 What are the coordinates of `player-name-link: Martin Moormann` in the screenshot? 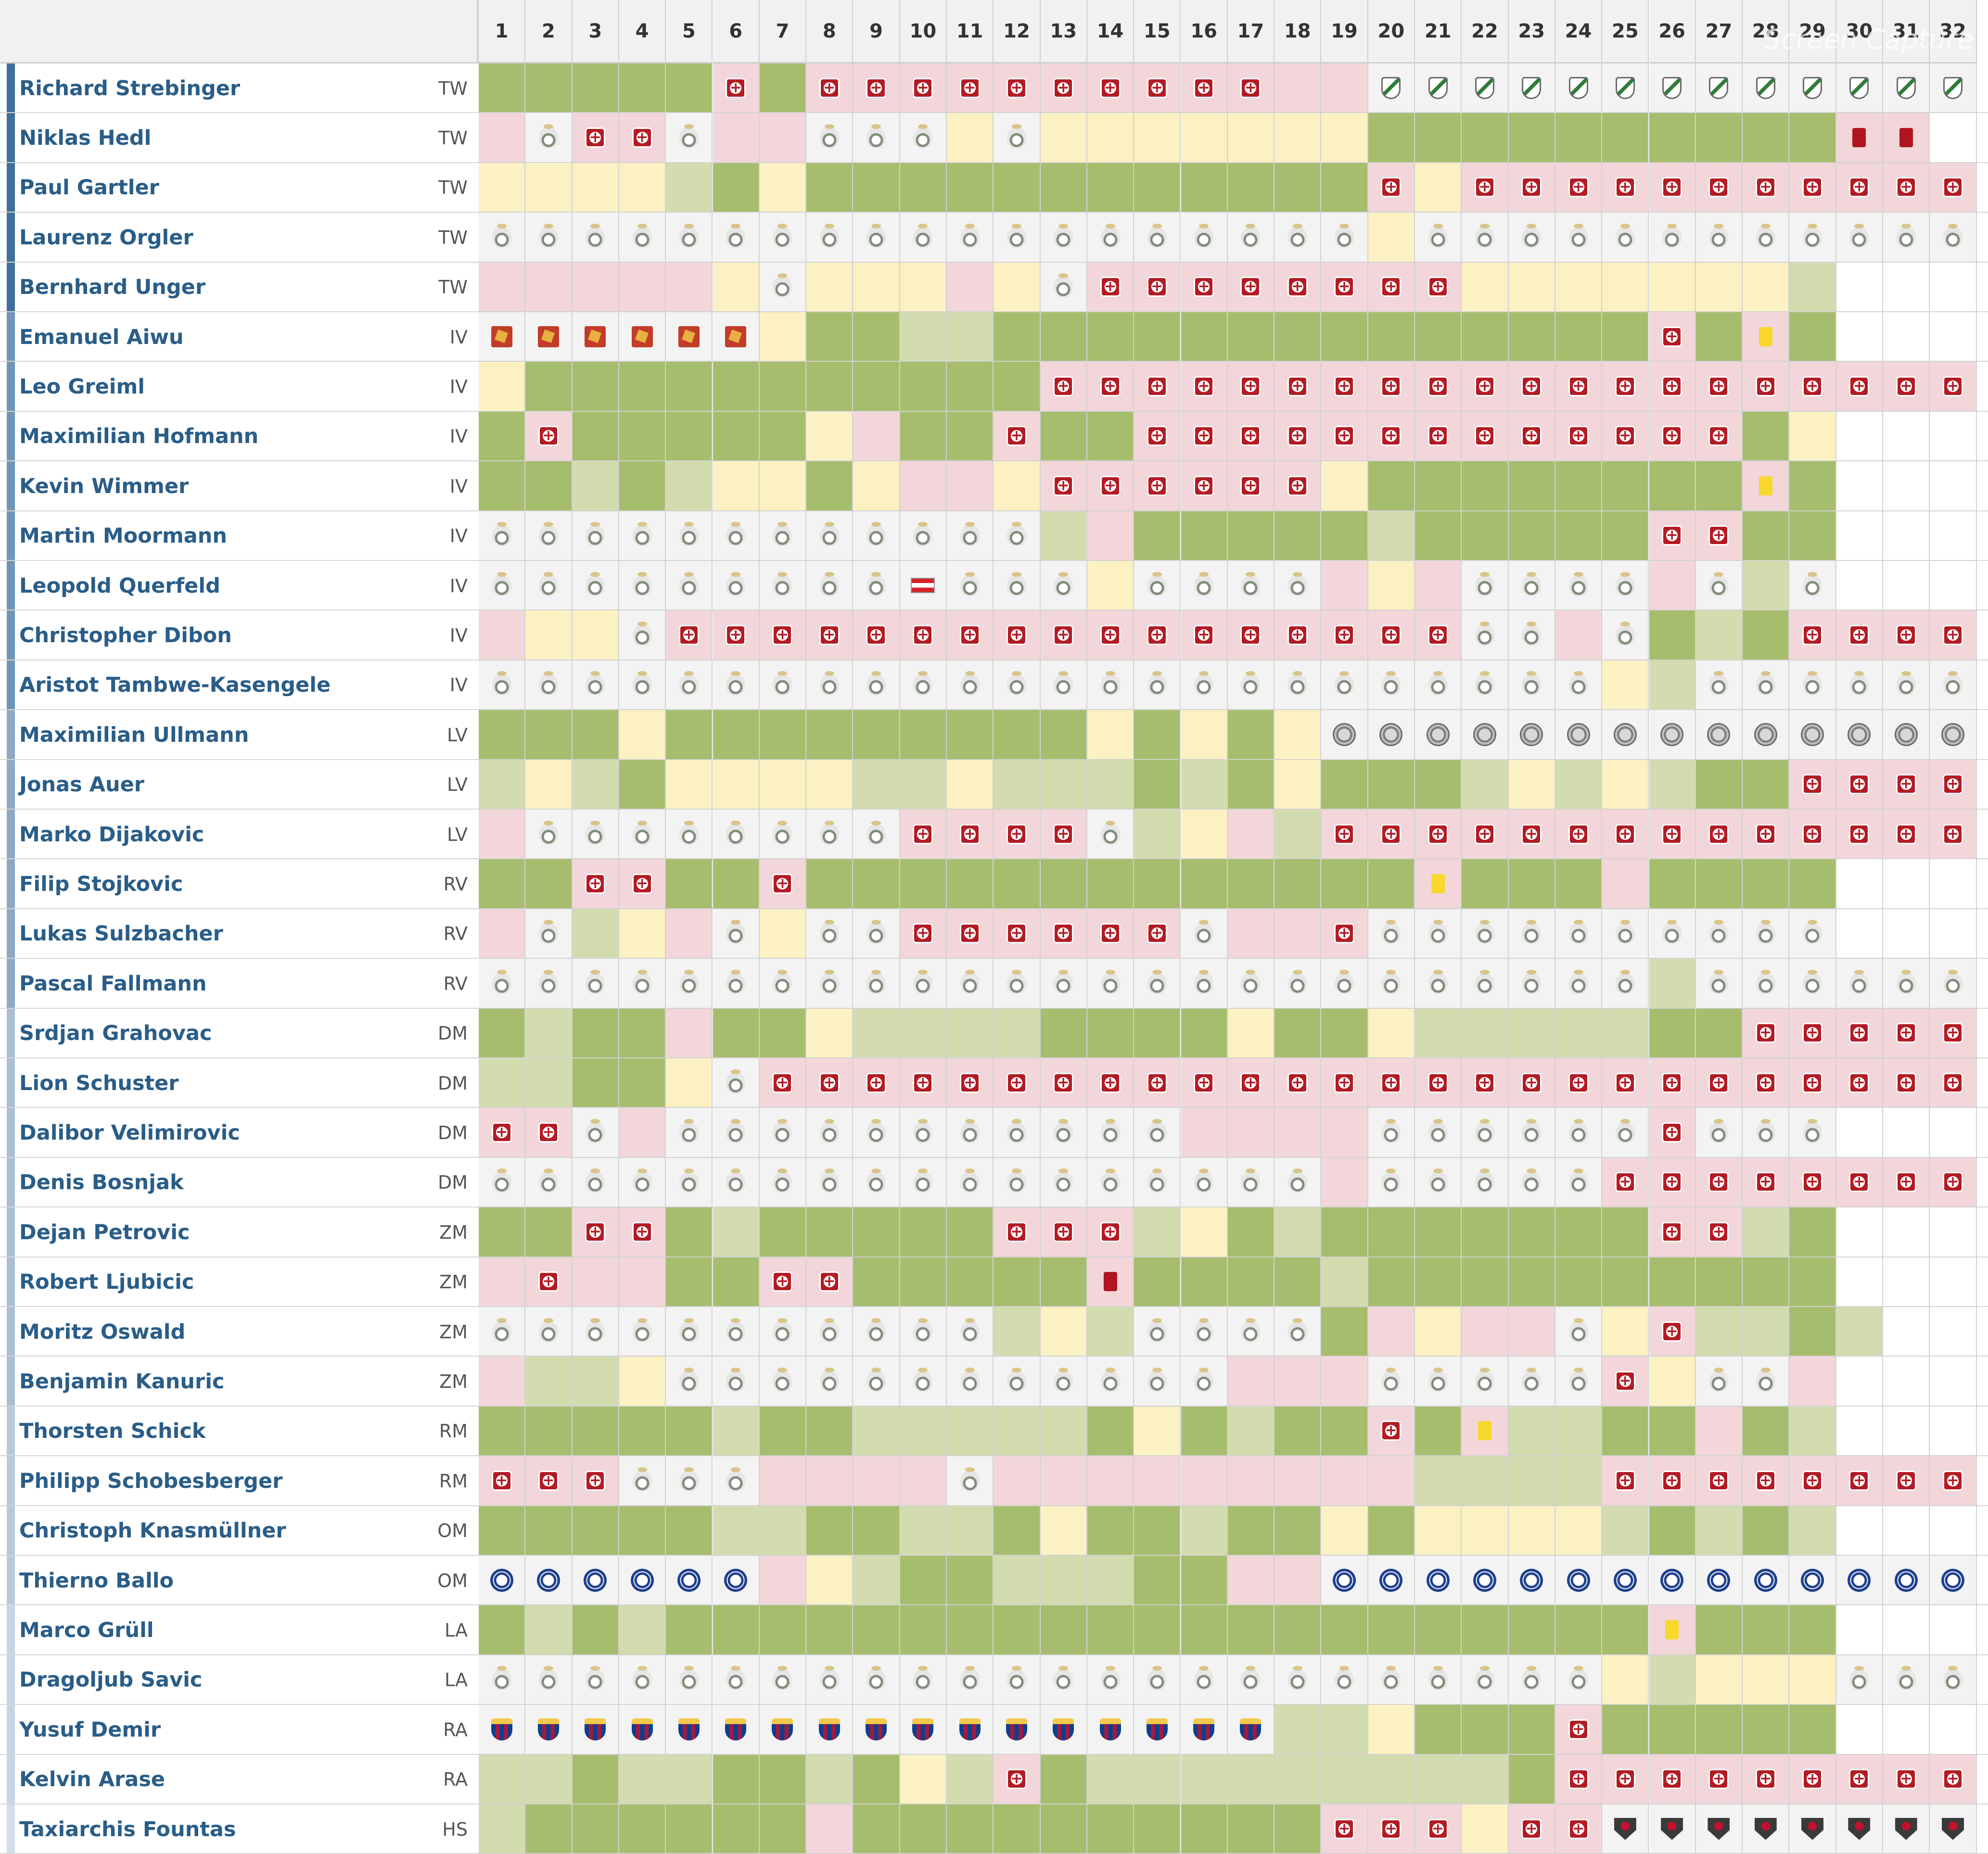 It's located at (123, 536).